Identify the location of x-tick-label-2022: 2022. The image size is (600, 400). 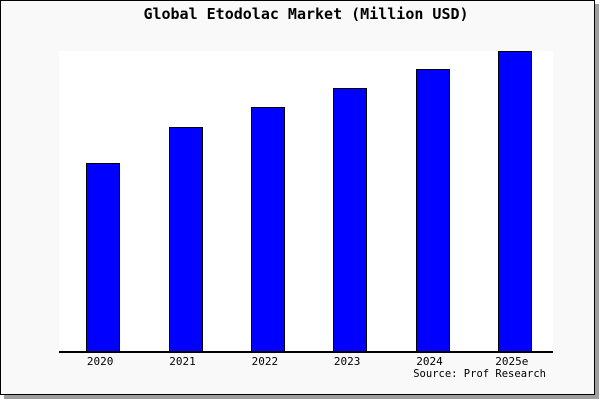
(265, 361).